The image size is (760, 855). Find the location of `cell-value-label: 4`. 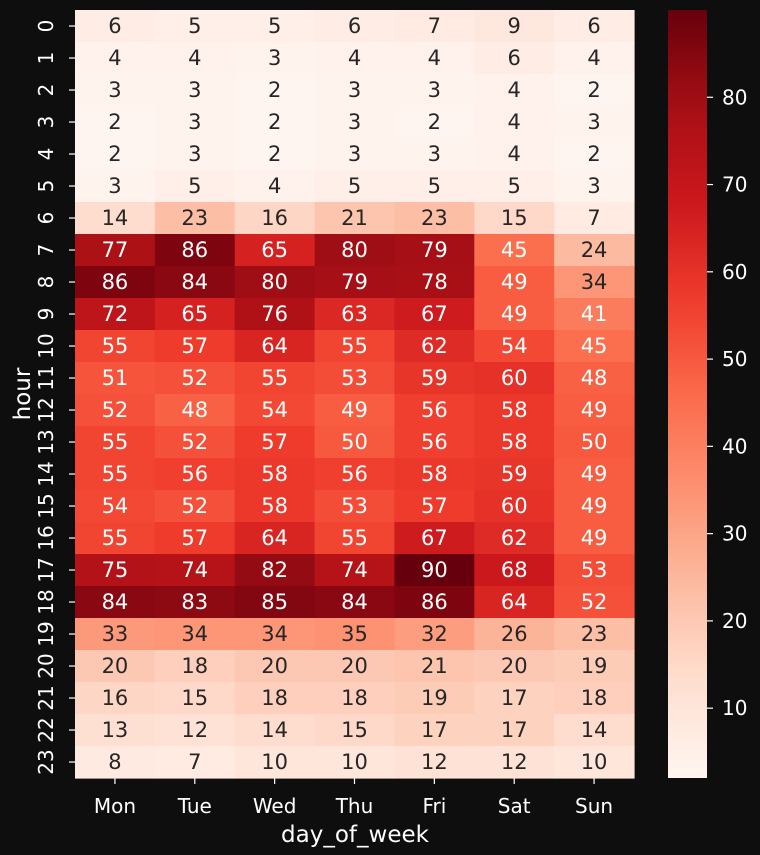

cell-value-label: 4 is located at coordinates (114, 58).